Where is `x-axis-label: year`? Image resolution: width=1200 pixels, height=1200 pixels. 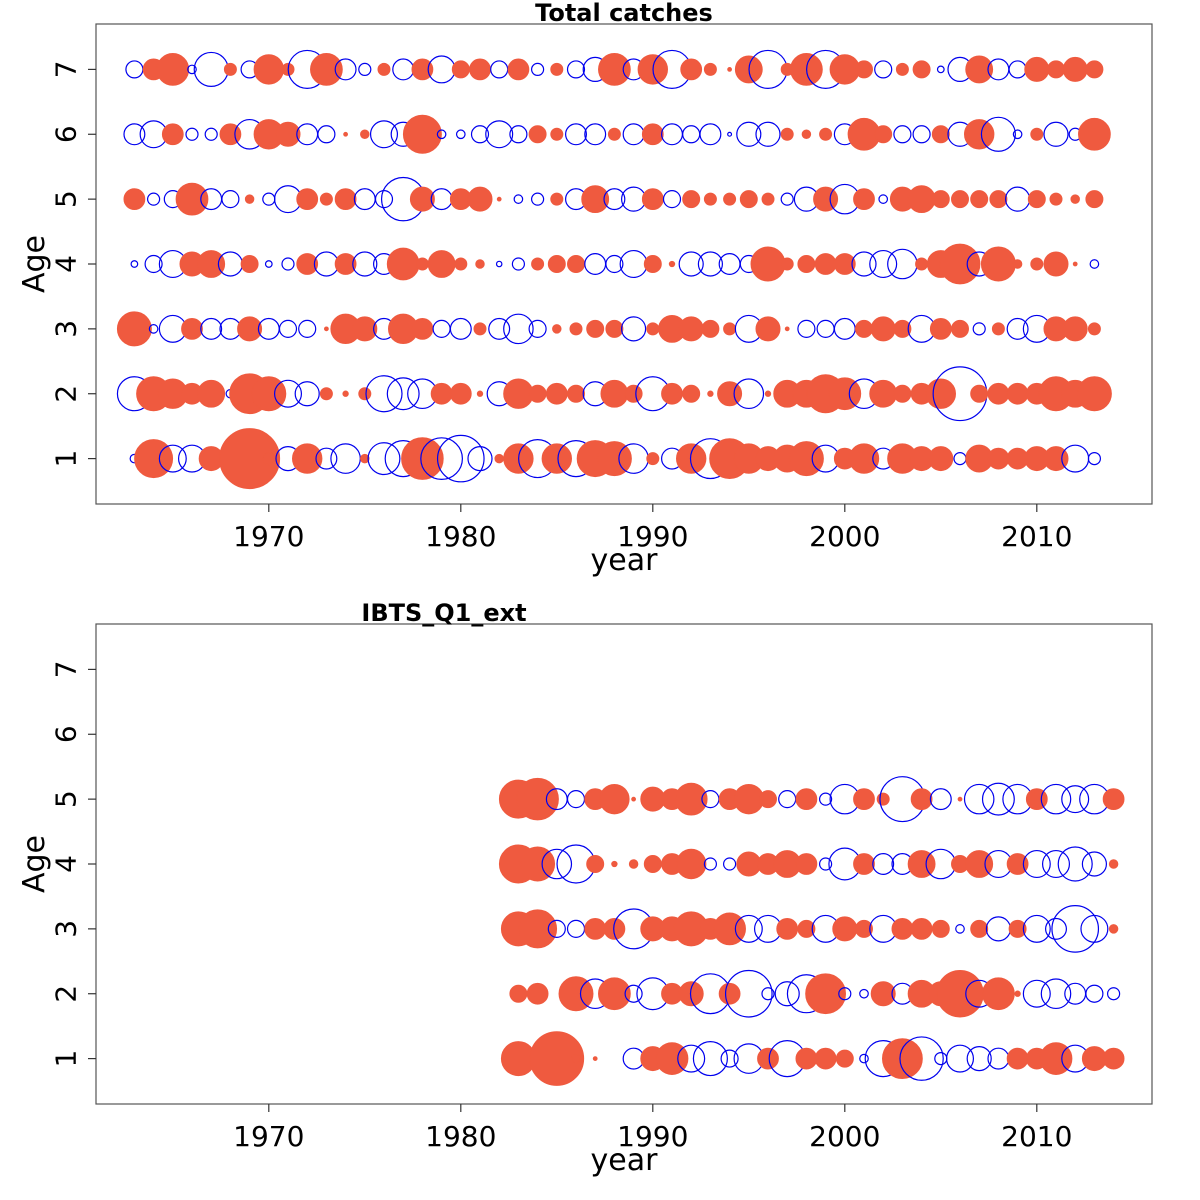
x-axis-label: year is located at coordinates (625, 560).